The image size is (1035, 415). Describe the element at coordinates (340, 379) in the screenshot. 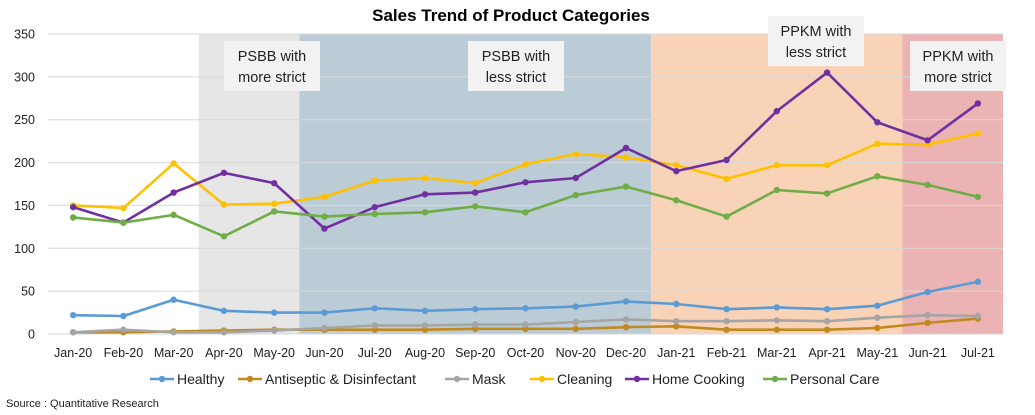

I see `legend-label: Antiseptic & Disinfectant` at that location.